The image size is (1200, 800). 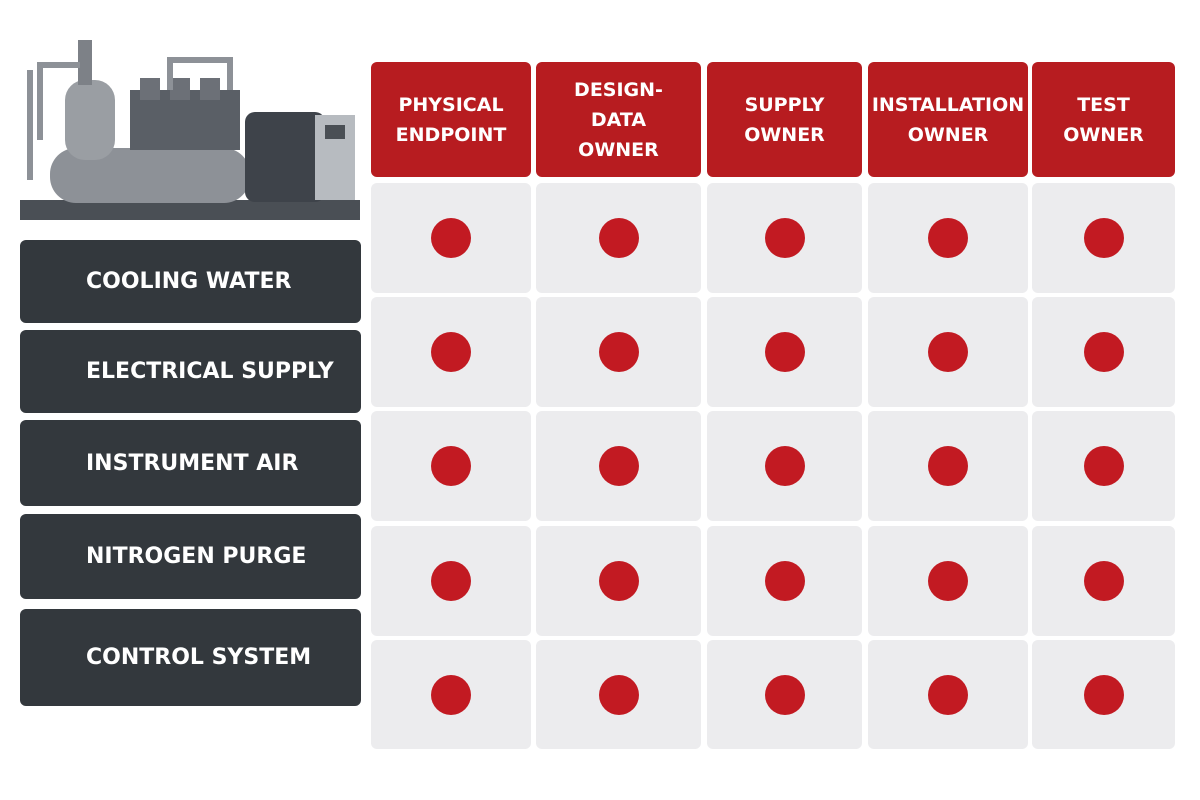 What do you see at coordinates (190, 556) in the screenshot?
I see `row-label: NITROGEN PURGE` at bounding box center [190, 556].